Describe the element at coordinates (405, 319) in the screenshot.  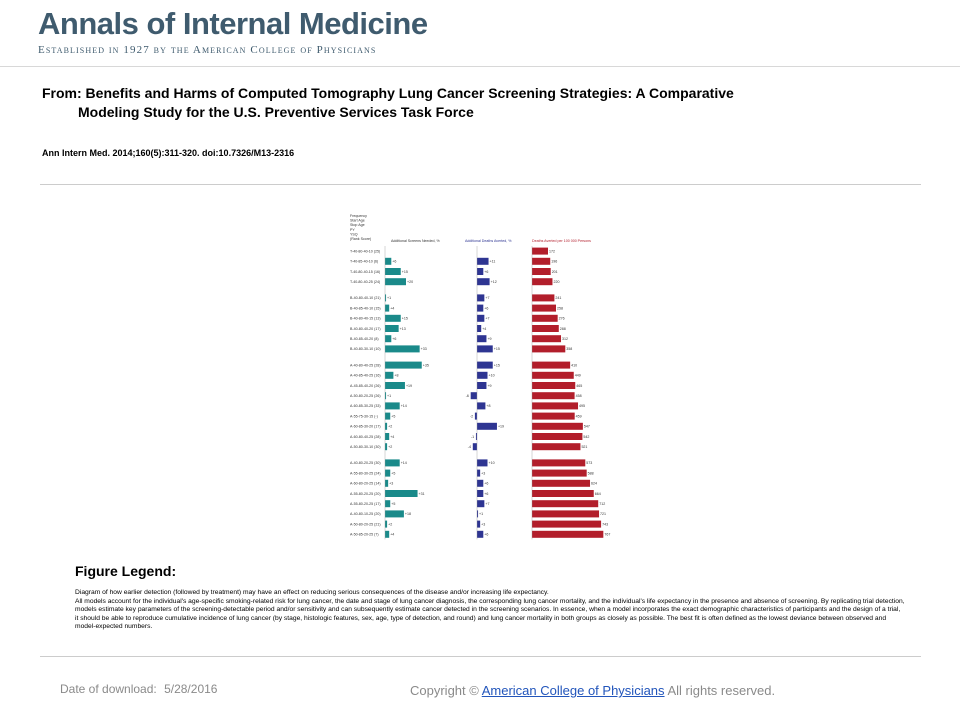
I see `screens-value-label: +15` at that location.